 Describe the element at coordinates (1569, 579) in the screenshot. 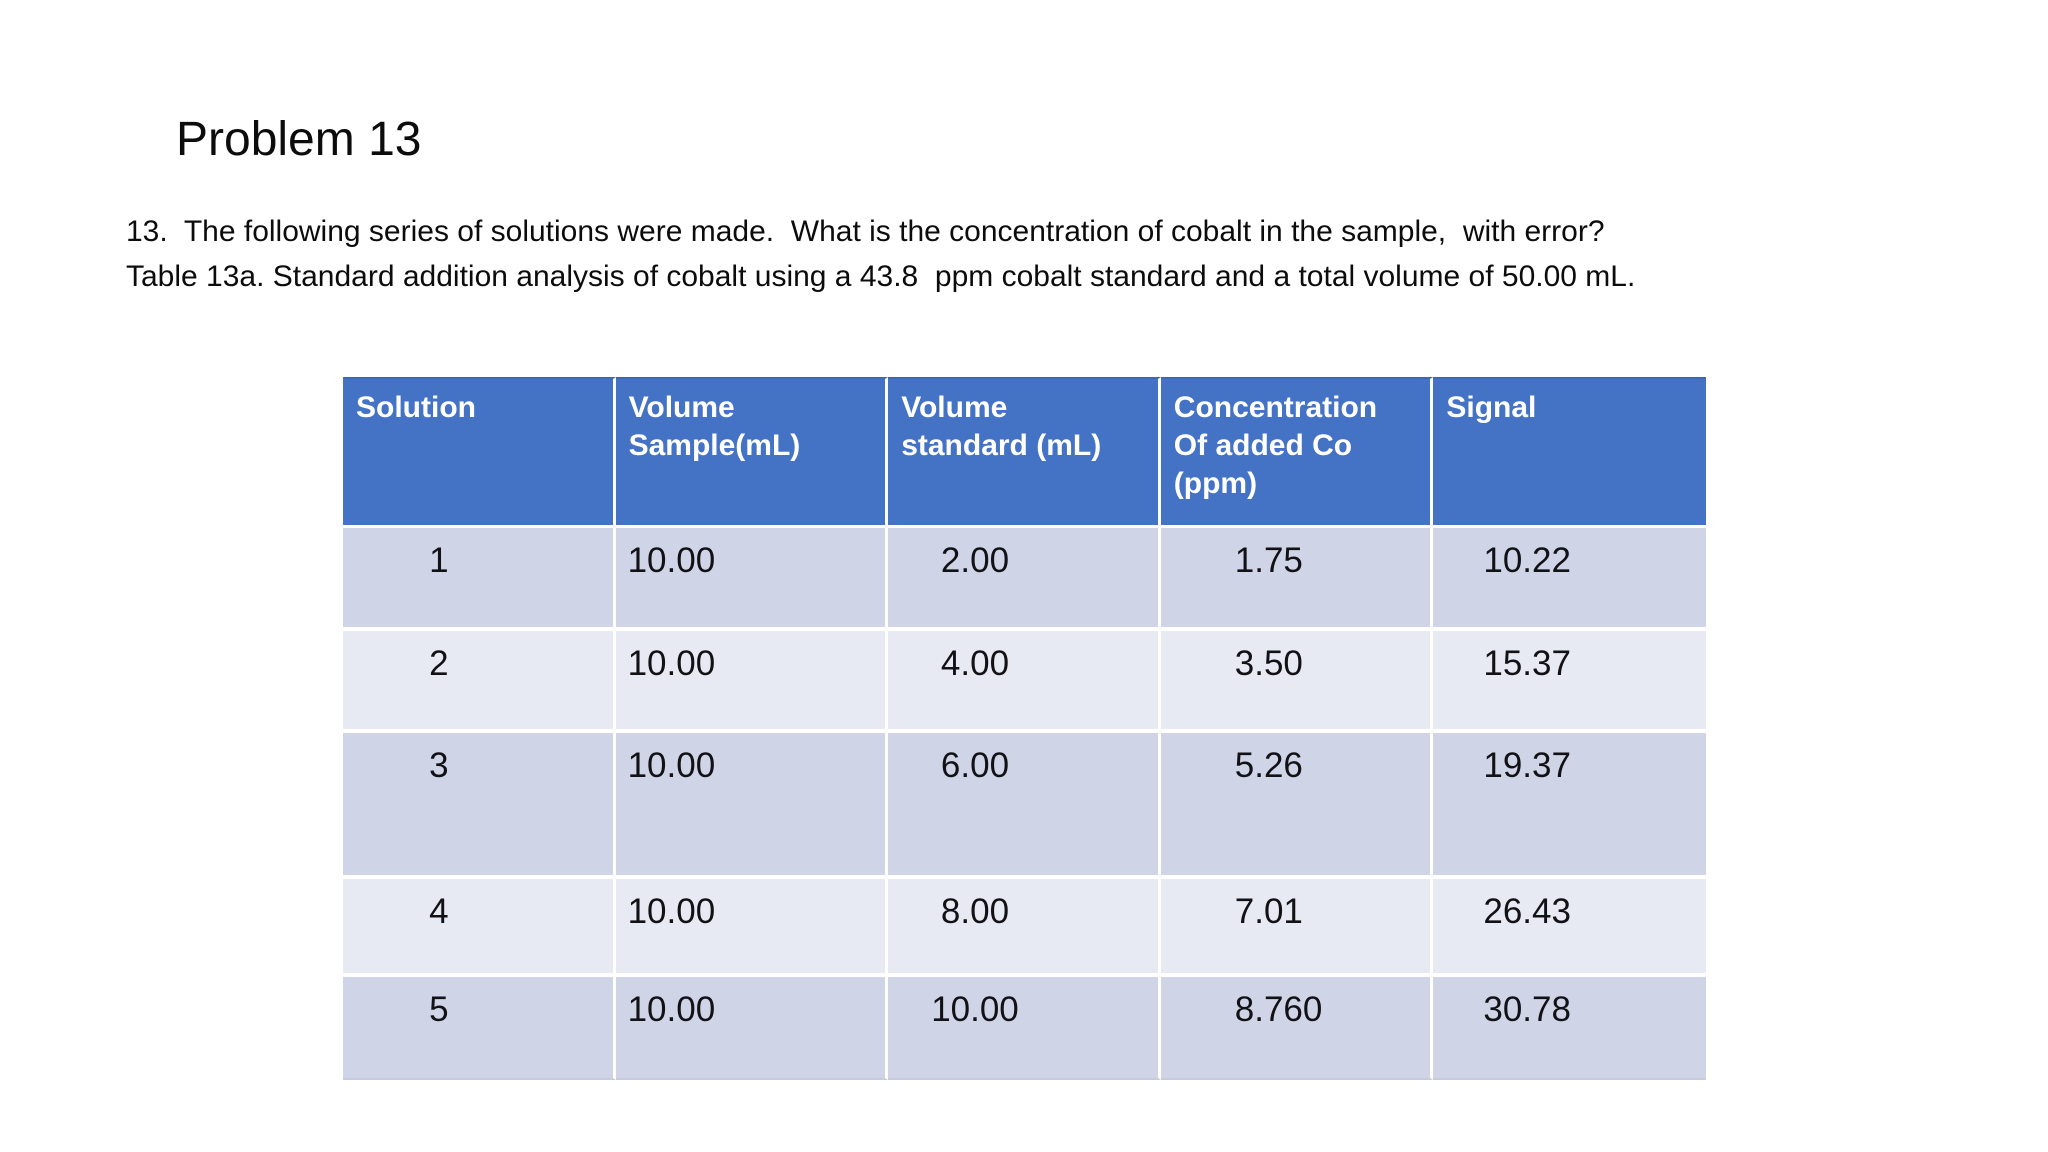

I see `cell-signal: 10.22` at that location.